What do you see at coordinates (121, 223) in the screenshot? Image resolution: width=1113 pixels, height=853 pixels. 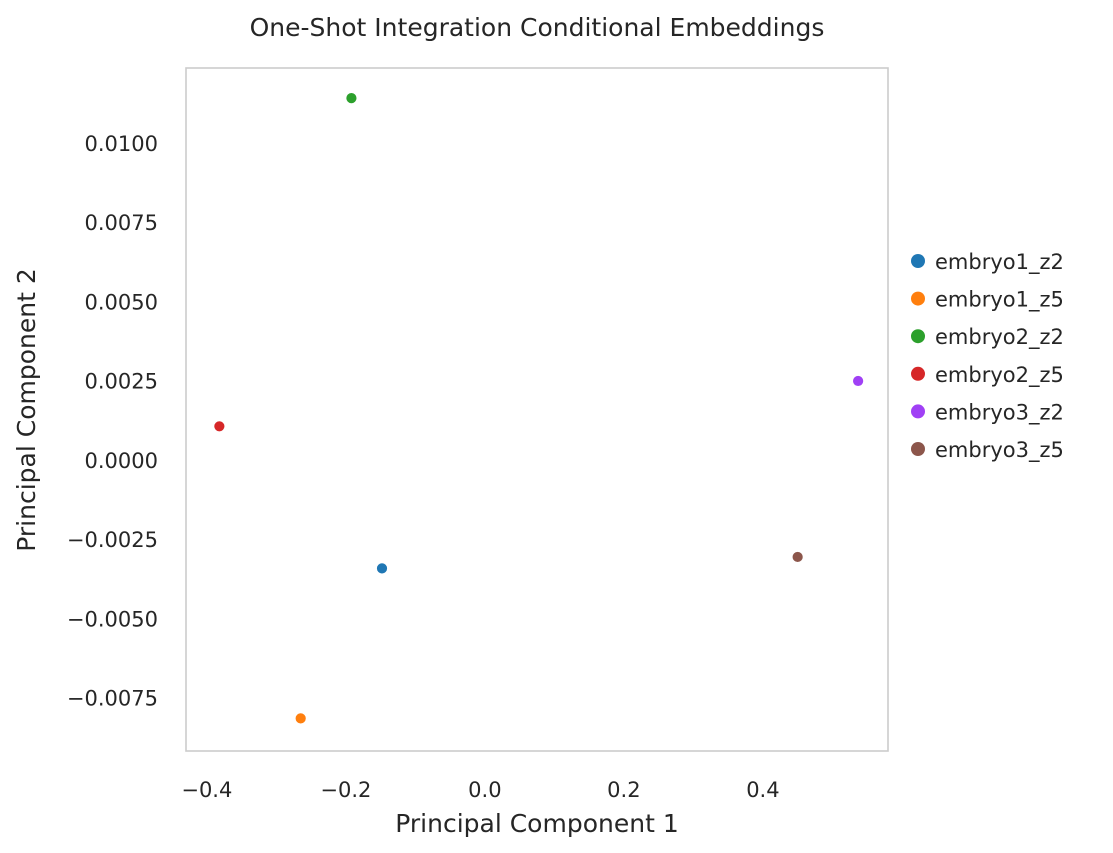 I see `y-tick-label: 0.0075` at bounding box center [121, 223].